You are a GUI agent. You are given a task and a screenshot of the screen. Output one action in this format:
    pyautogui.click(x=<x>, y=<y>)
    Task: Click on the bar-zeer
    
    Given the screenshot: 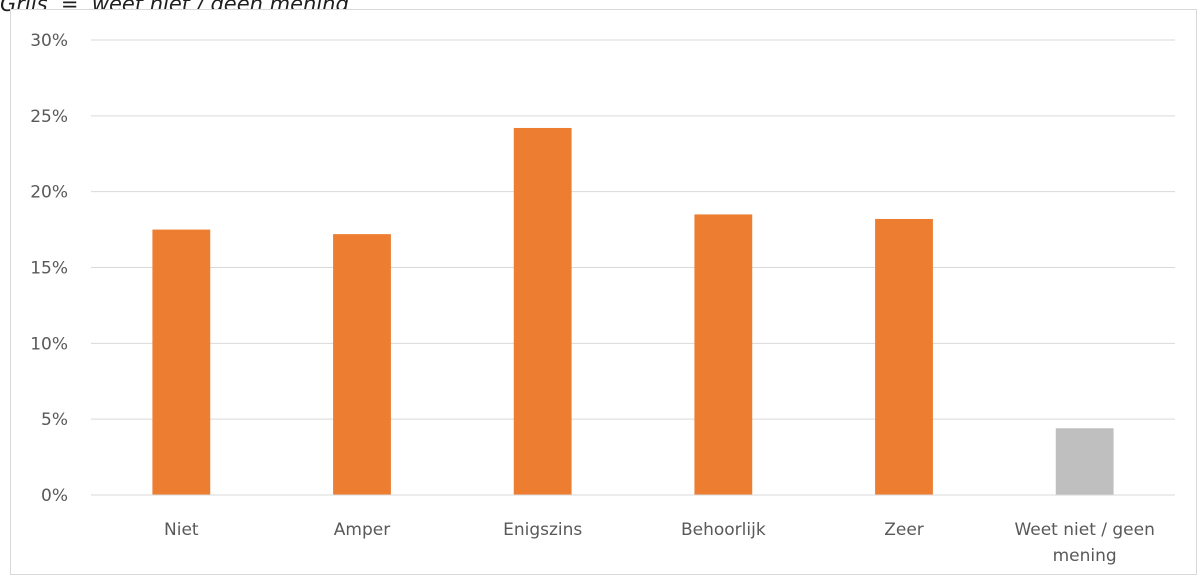 What is the action you would take?
    pyautogui.click(x=904, y=356)
    